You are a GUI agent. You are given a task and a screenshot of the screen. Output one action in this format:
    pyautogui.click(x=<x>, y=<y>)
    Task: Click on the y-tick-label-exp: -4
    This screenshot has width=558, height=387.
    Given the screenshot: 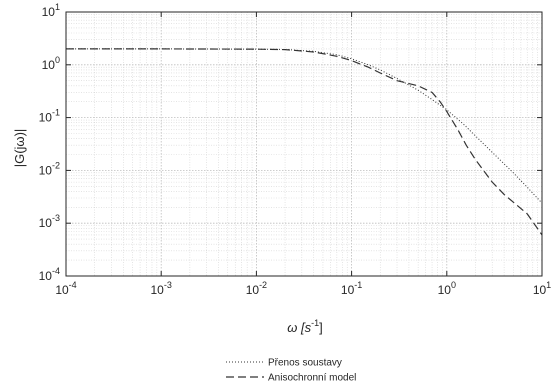 What is the action you would take?
    pyautogui.click(x=56, y=271)
    